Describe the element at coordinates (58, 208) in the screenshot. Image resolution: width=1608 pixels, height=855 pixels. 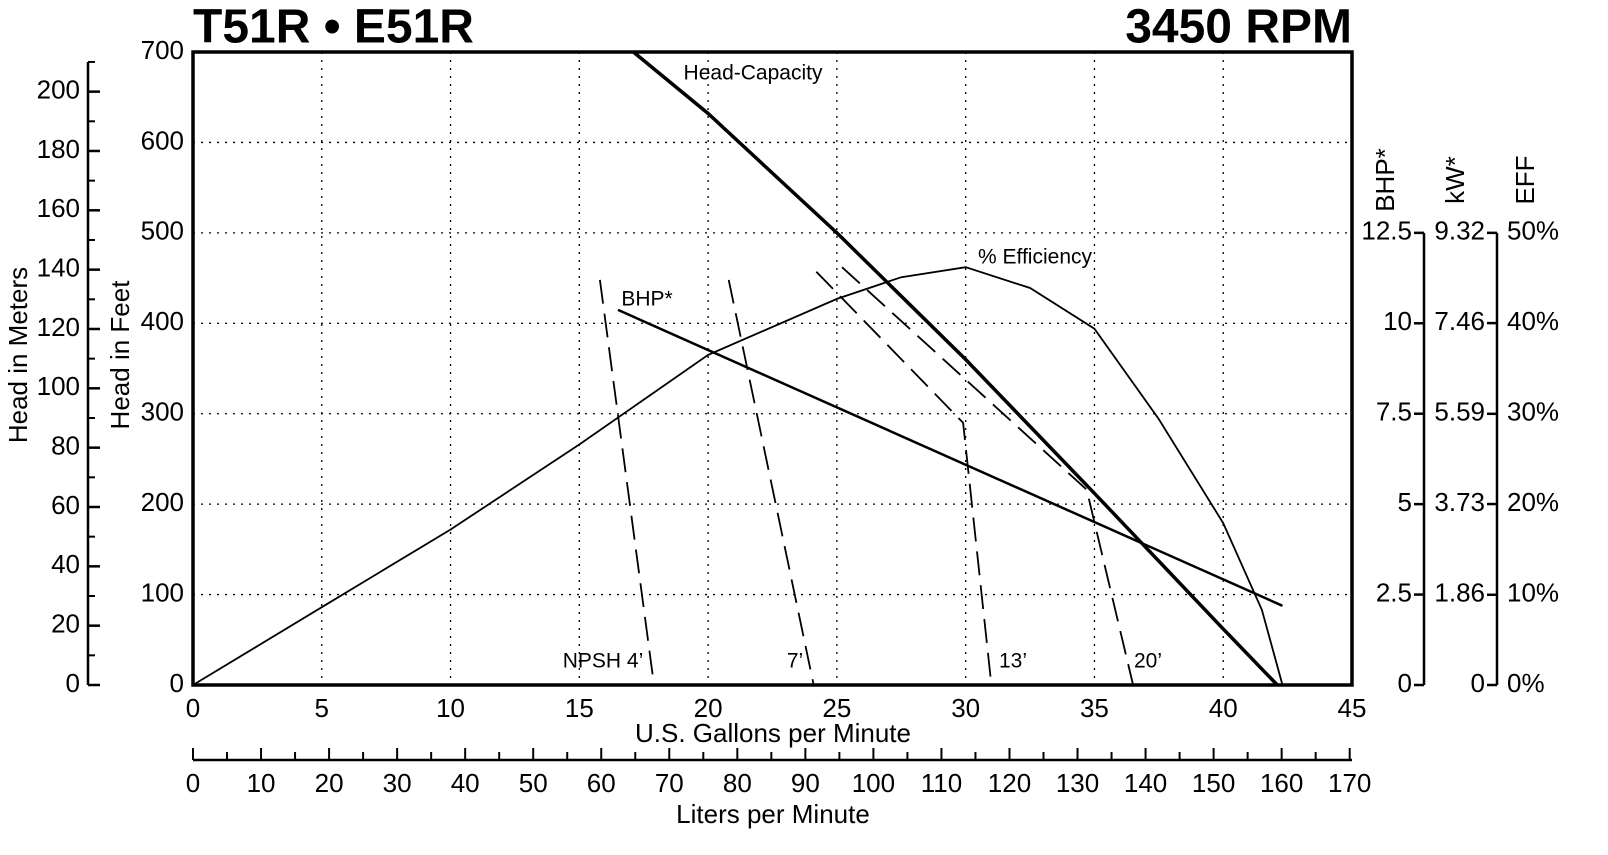
I see `meters-tick-label: 160` at that location.